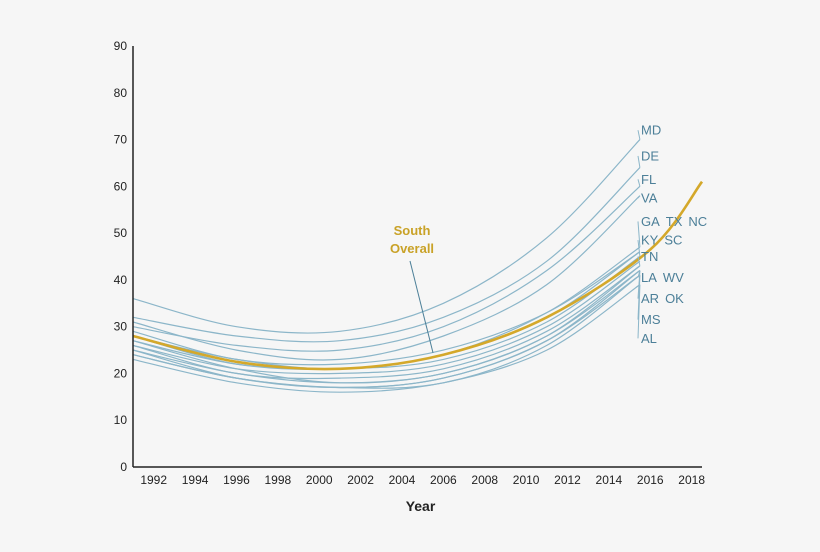  I want to click on series-line-ms, so click(386, 331).